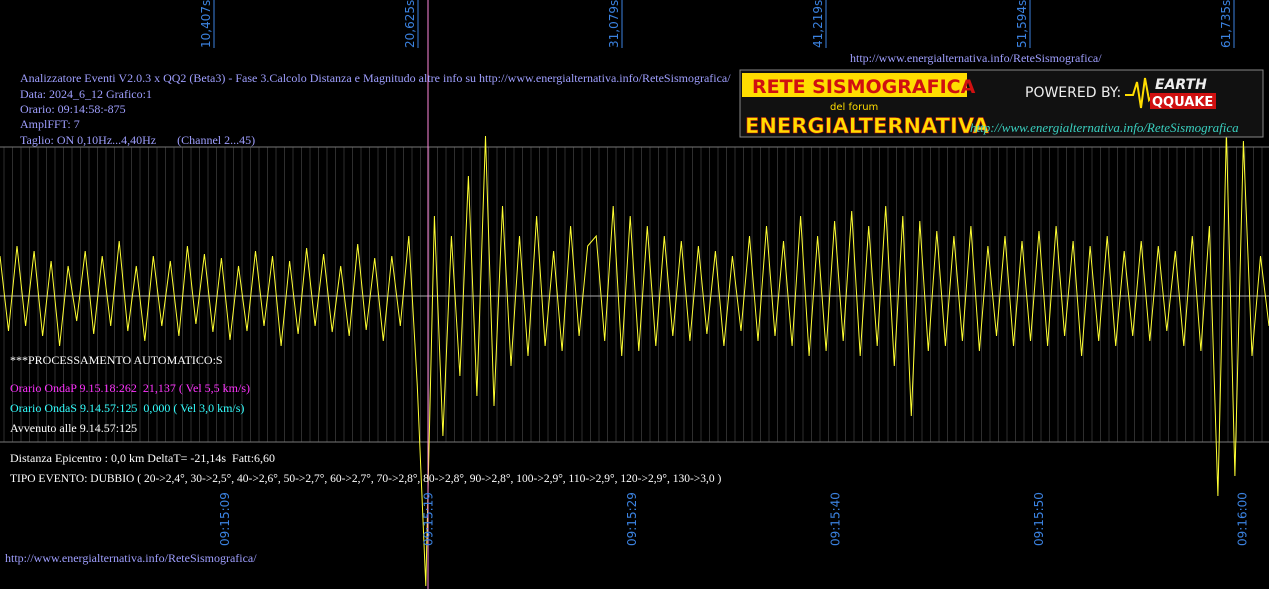  Describe the element at coordinates (206, 24) in the screenshot. I see `top-label: 10,407s` at that location.